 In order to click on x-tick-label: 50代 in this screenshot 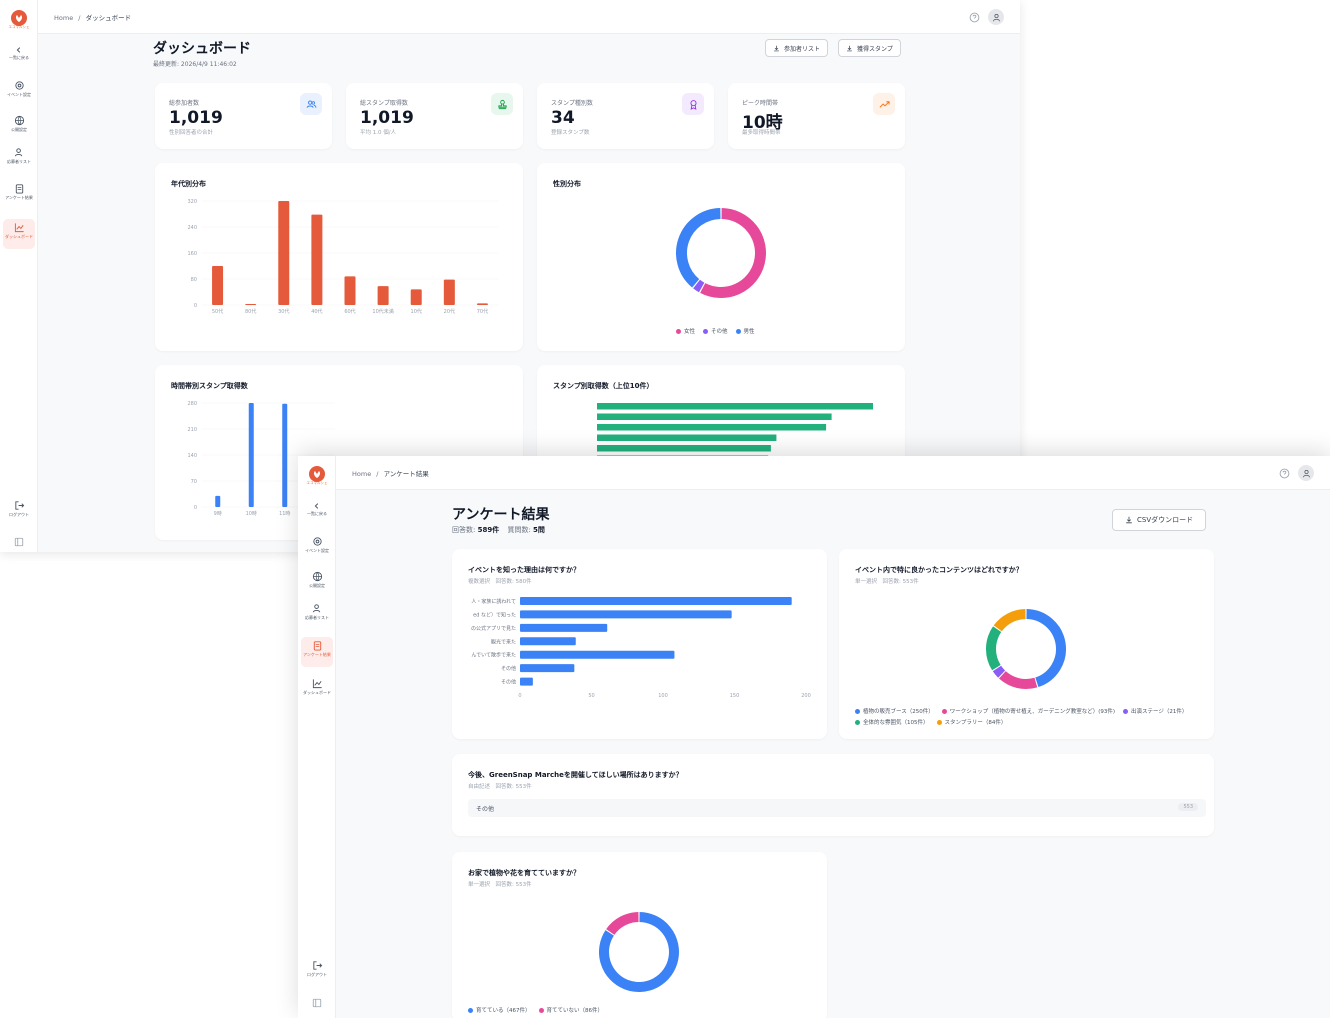, I will do `click(217, 311)`.